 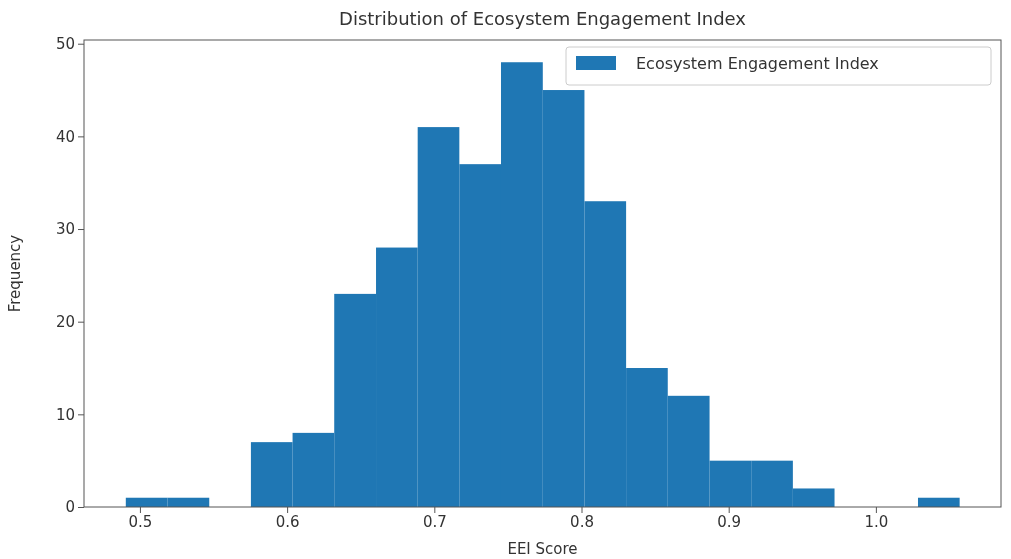 I want to click on x-tick-label: 0.8, so click(x=582, y=521).